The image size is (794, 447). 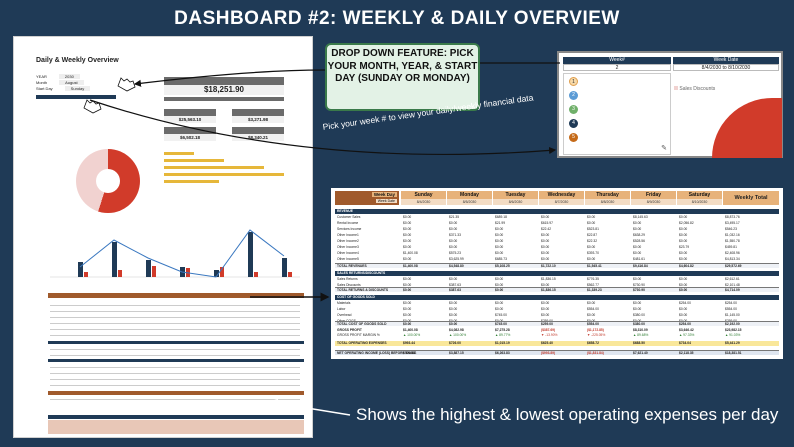 I want to click on revenue-donut-chart, so click(x=108, y=181).